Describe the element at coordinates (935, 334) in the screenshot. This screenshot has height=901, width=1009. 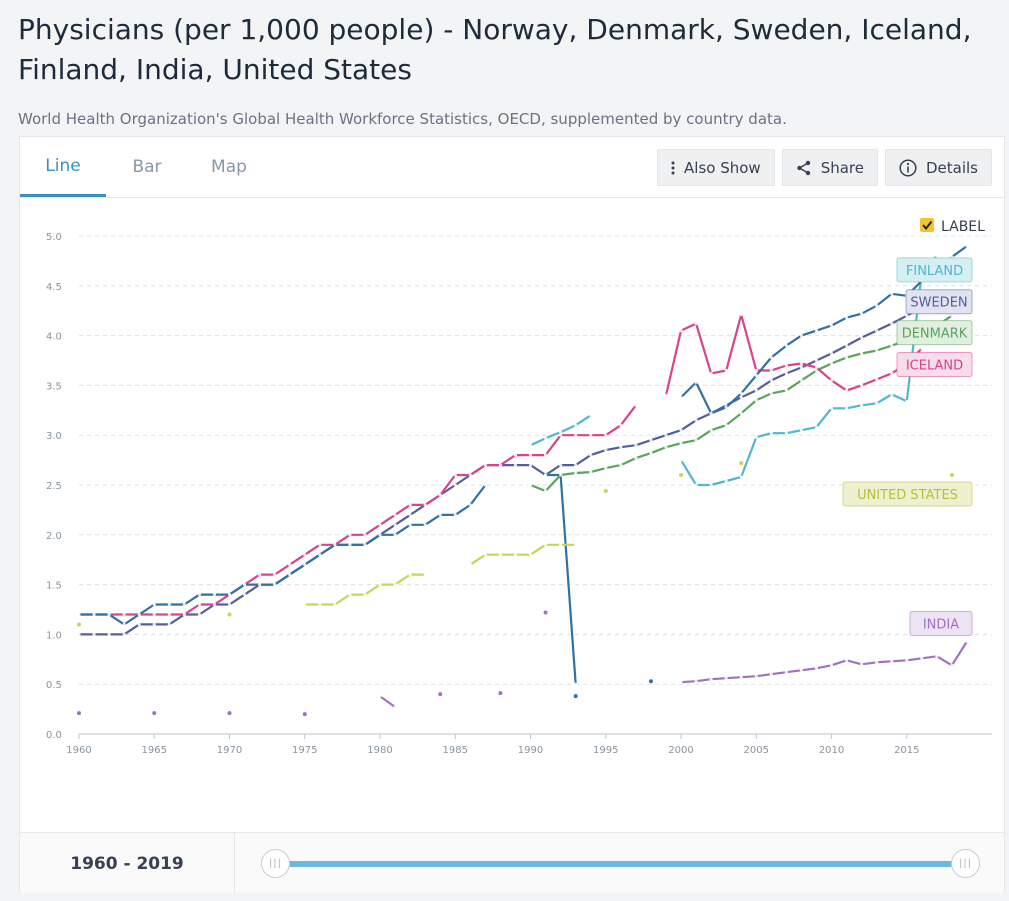
I see `series-label-denmark: DENMARK` at that location.